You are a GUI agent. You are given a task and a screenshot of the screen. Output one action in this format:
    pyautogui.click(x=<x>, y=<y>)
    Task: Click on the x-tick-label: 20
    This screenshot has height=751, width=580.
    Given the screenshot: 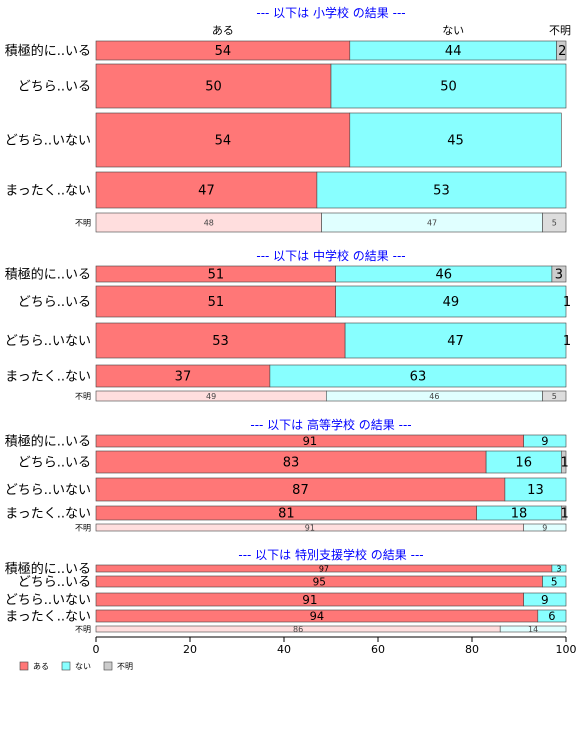 What is the action you would take?
    pyautogui.click(x=190, y=649)
    